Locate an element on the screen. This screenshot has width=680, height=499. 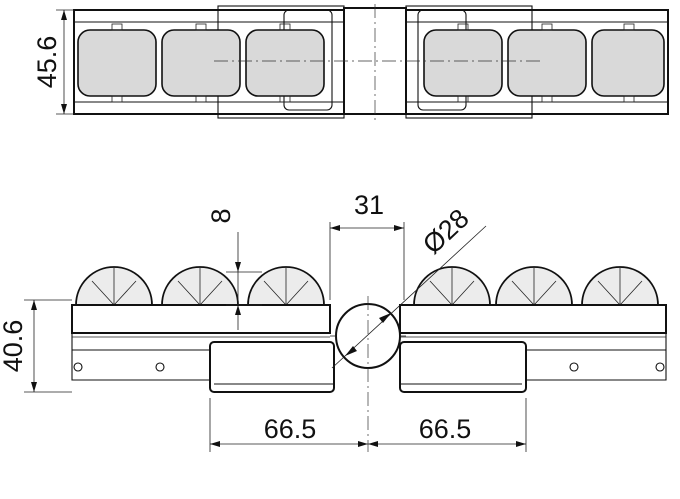
side-right-rail is located at coordinates (533, 319).